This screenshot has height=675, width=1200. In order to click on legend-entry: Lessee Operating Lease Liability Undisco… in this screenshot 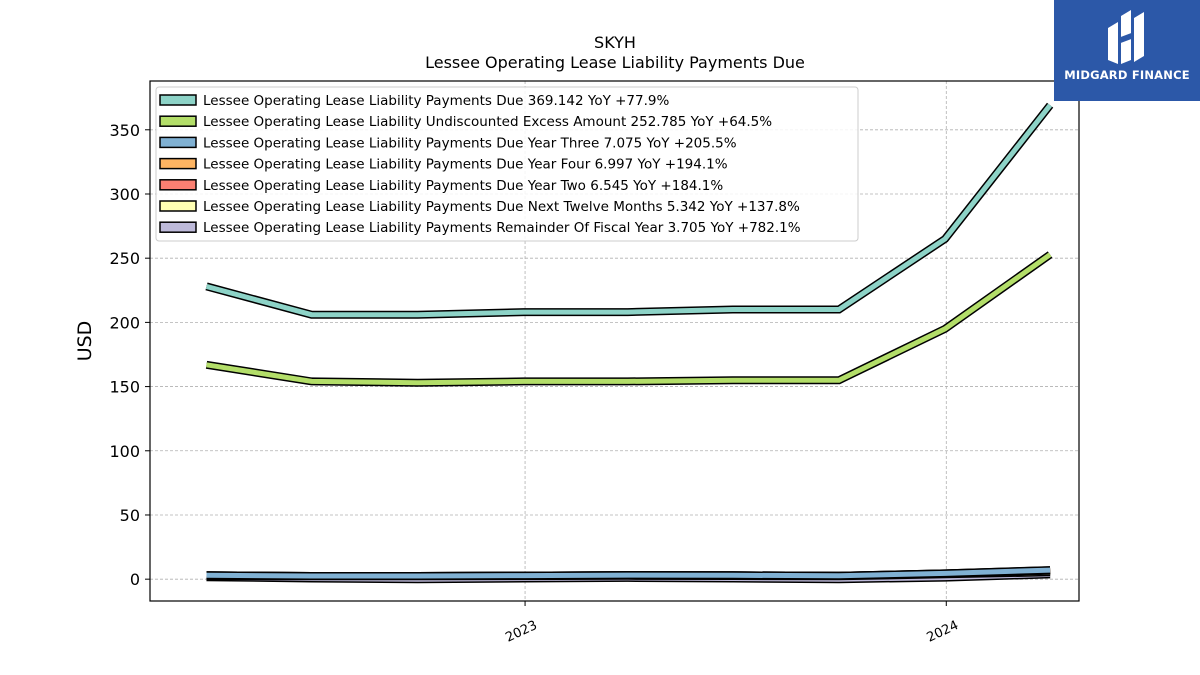, I will do `click(487, 122)`.